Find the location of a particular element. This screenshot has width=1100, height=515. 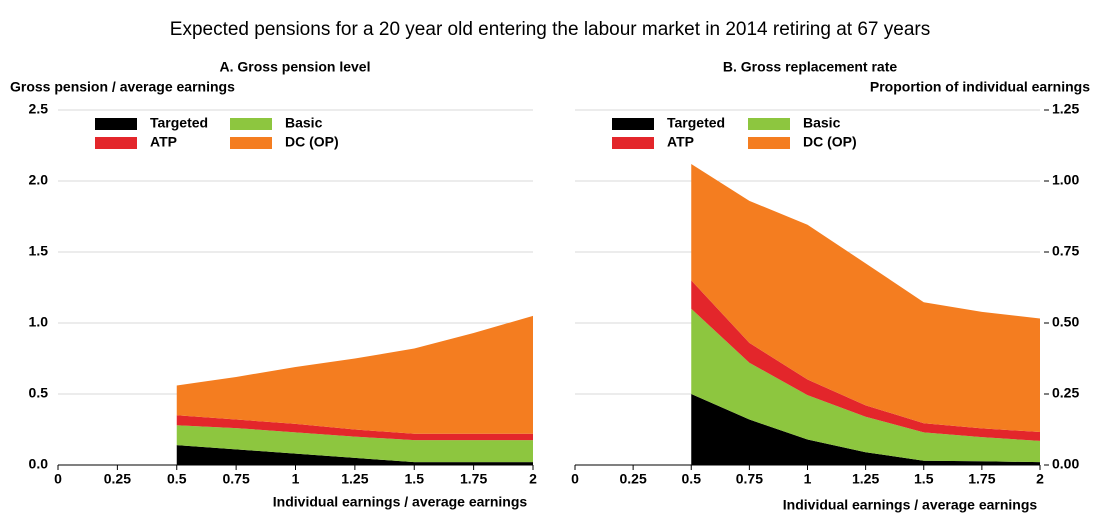

y-tick-label: 0.00 is located at coordinates (1065, 464).